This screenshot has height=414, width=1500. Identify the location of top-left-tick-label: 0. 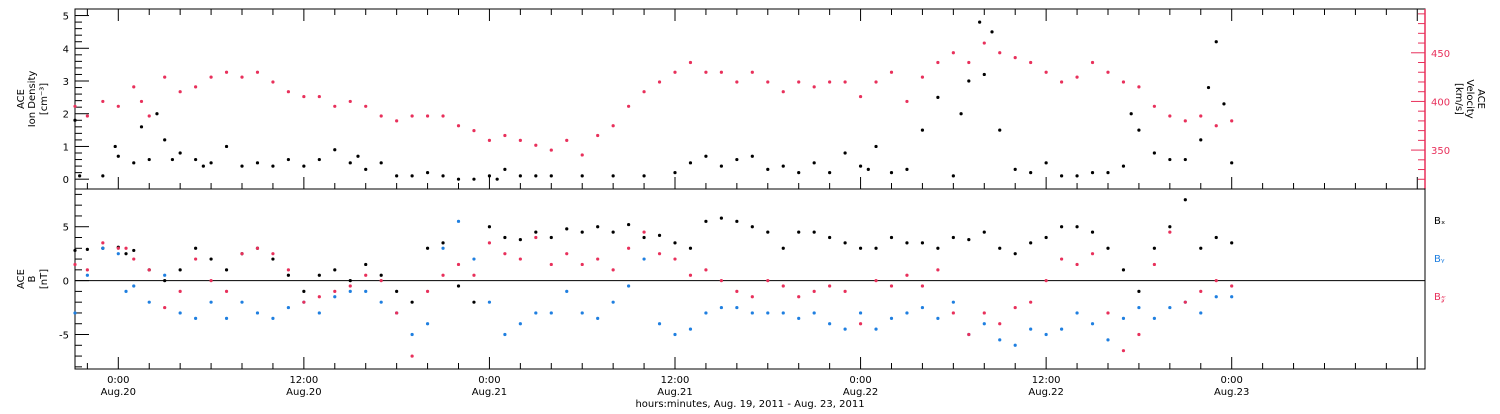
(66, 180).